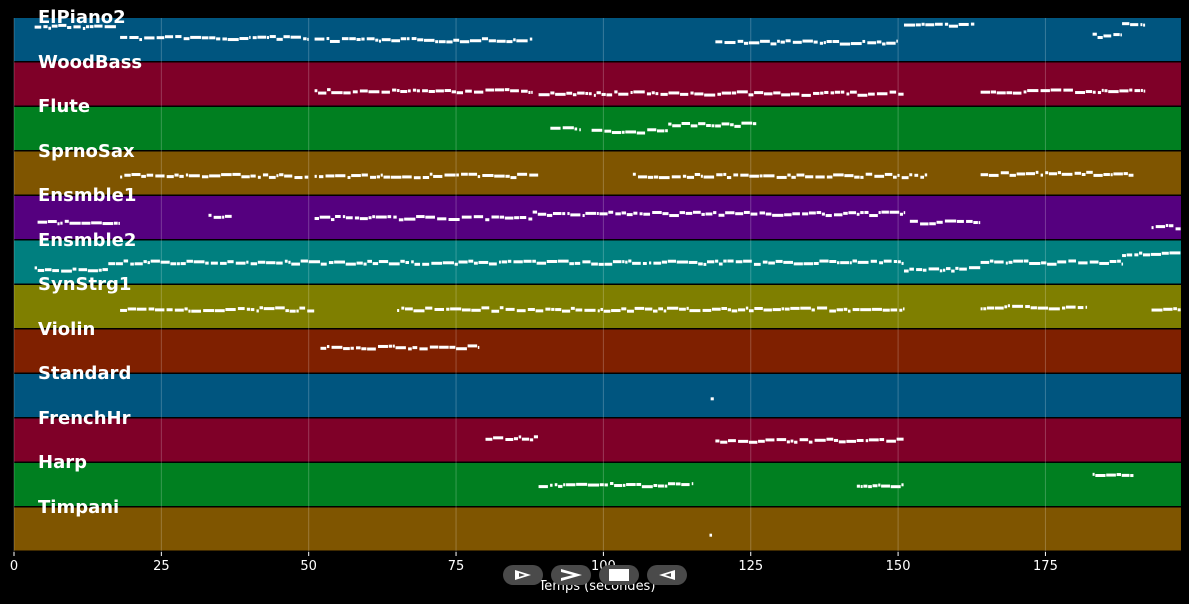  I want to click on note-standard, so click(712, 399).